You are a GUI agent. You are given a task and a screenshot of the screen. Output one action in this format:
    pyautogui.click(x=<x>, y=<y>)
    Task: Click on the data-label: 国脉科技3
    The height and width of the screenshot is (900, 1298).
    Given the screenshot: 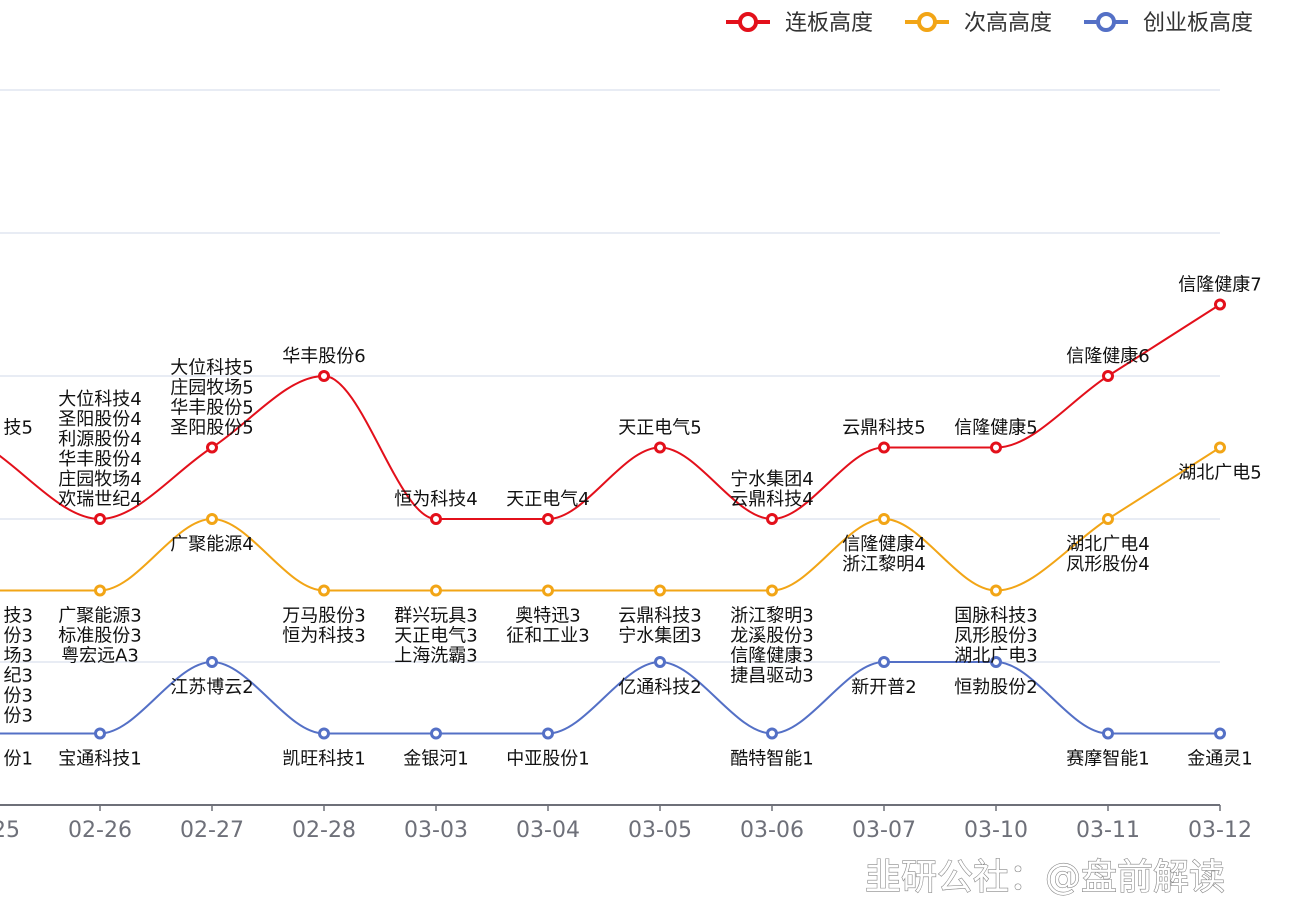 What is the action you would take?
    pyautogui.click(x=995, y=616)
    